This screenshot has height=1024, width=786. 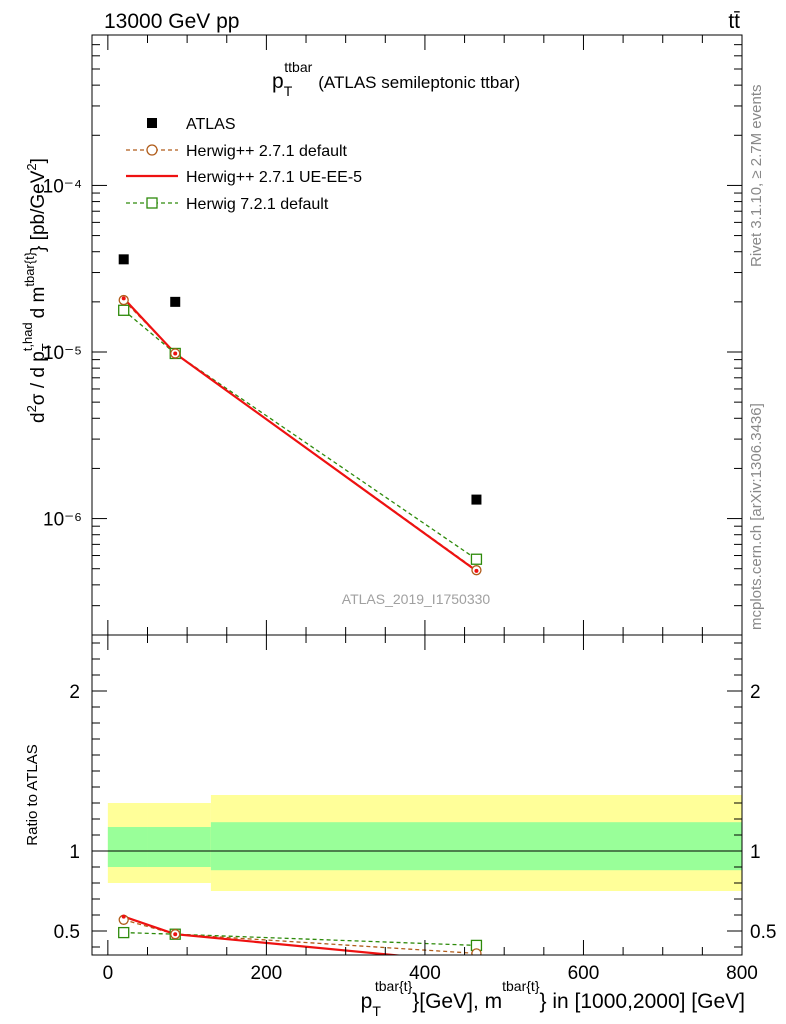 What do you see at coordinates (584, 973) in the screenshot?
I see `x-tick-label: 600` at bounding box center [584, 973].